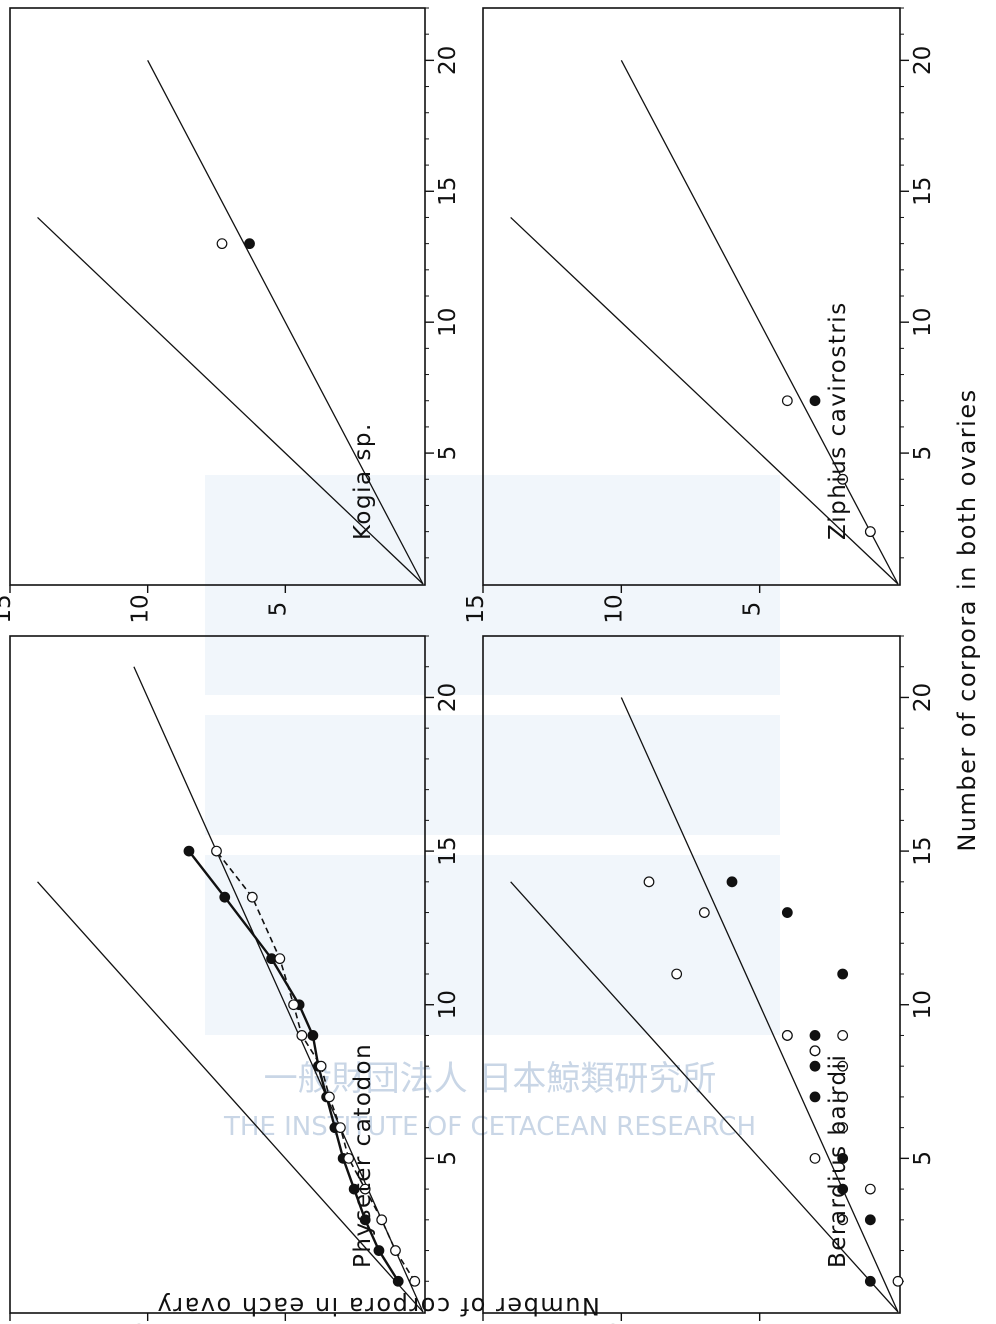 The width and height of the screenshot is (996, 1324). What do you see at coordinates (378, 1306) in the screenshot?
I see `y-axis-title: Number of corpora in each ovary` at bounding box center [378, 1306].